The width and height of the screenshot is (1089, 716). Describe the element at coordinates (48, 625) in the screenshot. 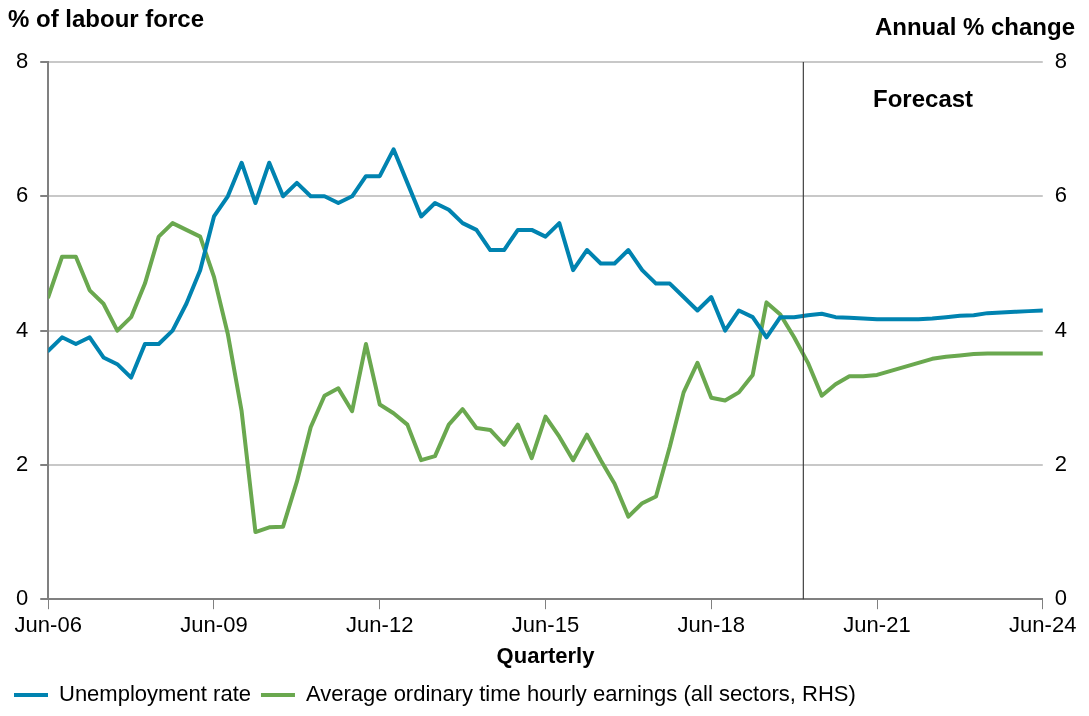

I see `x-tick-label: Jun-06` at that location.